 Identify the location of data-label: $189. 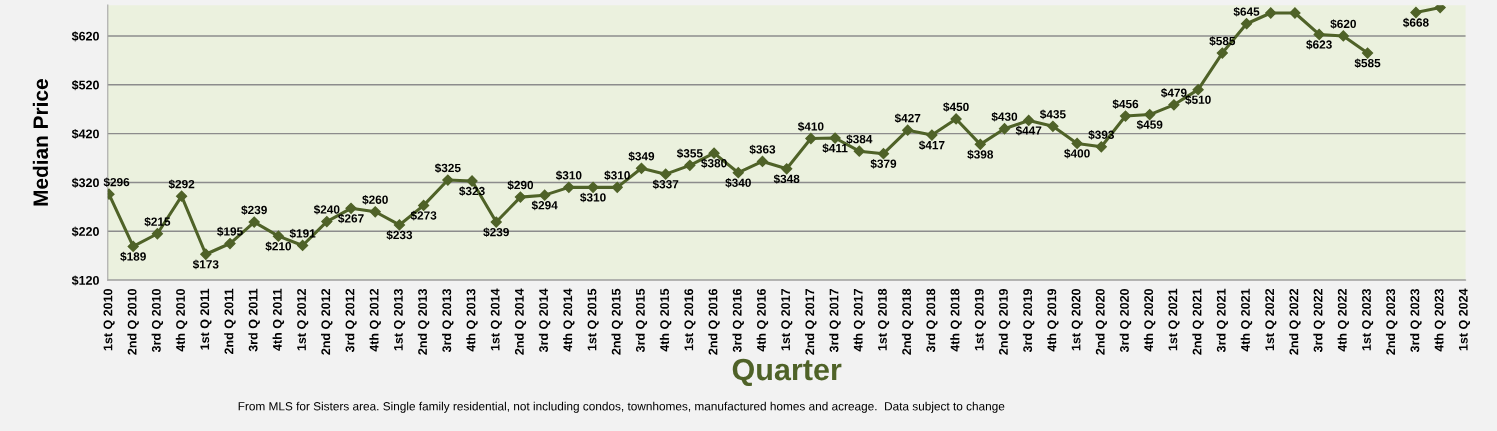
(133, 256).